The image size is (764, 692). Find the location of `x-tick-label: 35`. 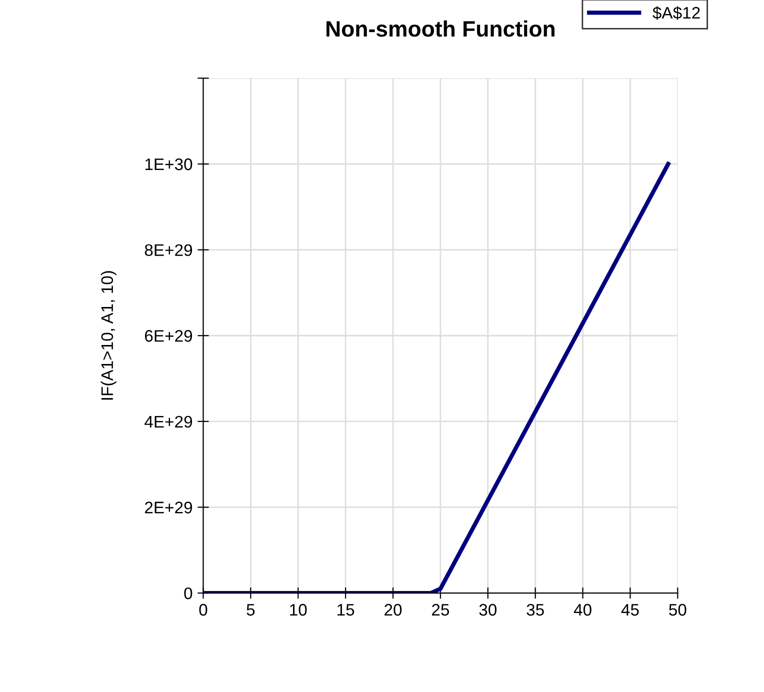

x-tick-label: 35 is located at coordinates (535, 610).